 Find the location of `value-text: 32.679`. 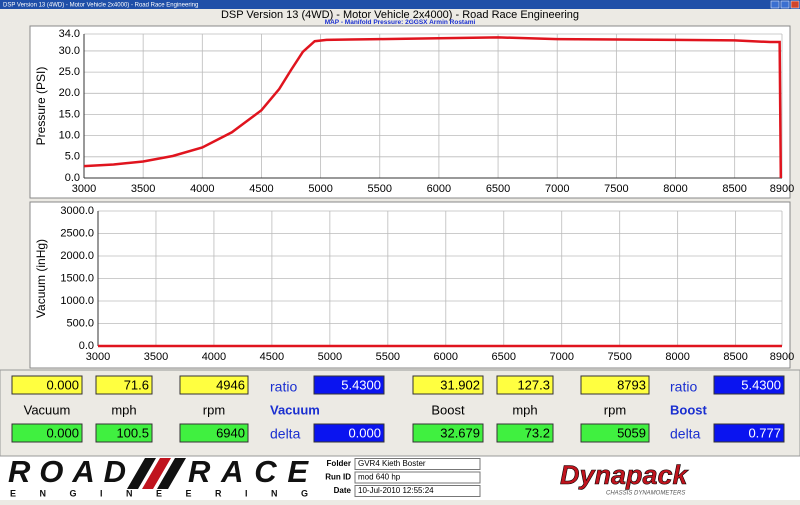

value-text: 32.679 is located at coordinates (460, 432).